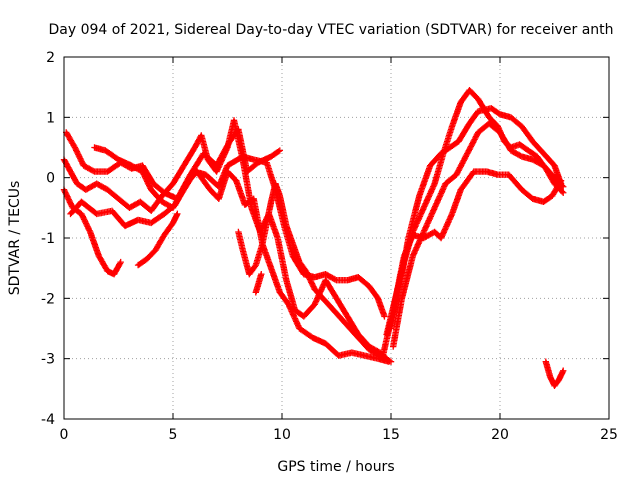 The image size is (640, 480). What do you see at coordinates (50, 118) in the screenshot?
I see `y-tick-label: 1` at bounding box center [50, 118].